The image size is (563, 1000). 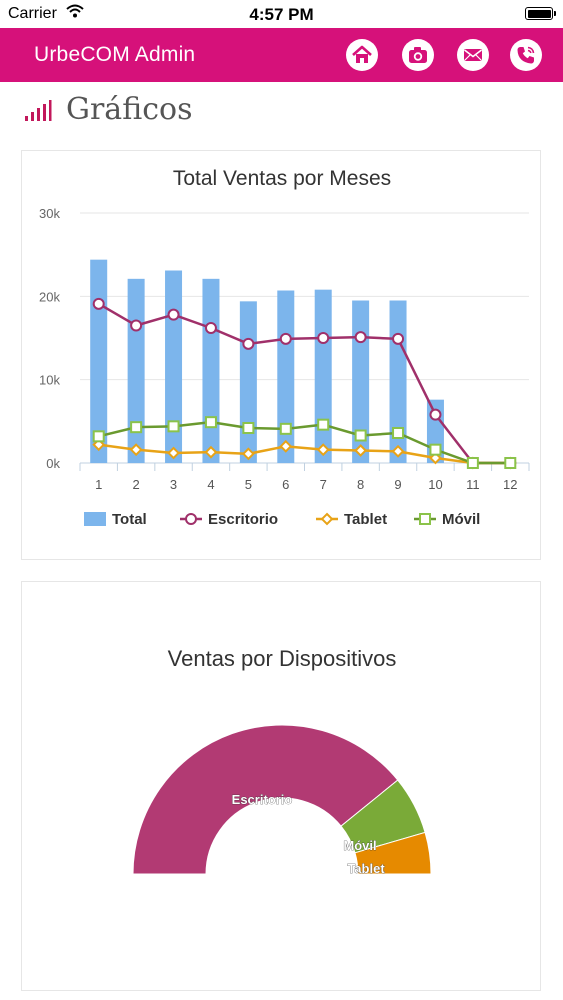 I want to click on camera-button, so click(x=418, y=55).